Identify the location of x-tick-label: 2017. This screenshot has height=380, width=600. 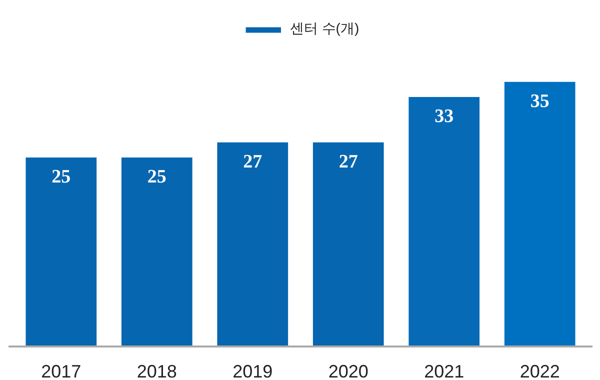
(61, 371).